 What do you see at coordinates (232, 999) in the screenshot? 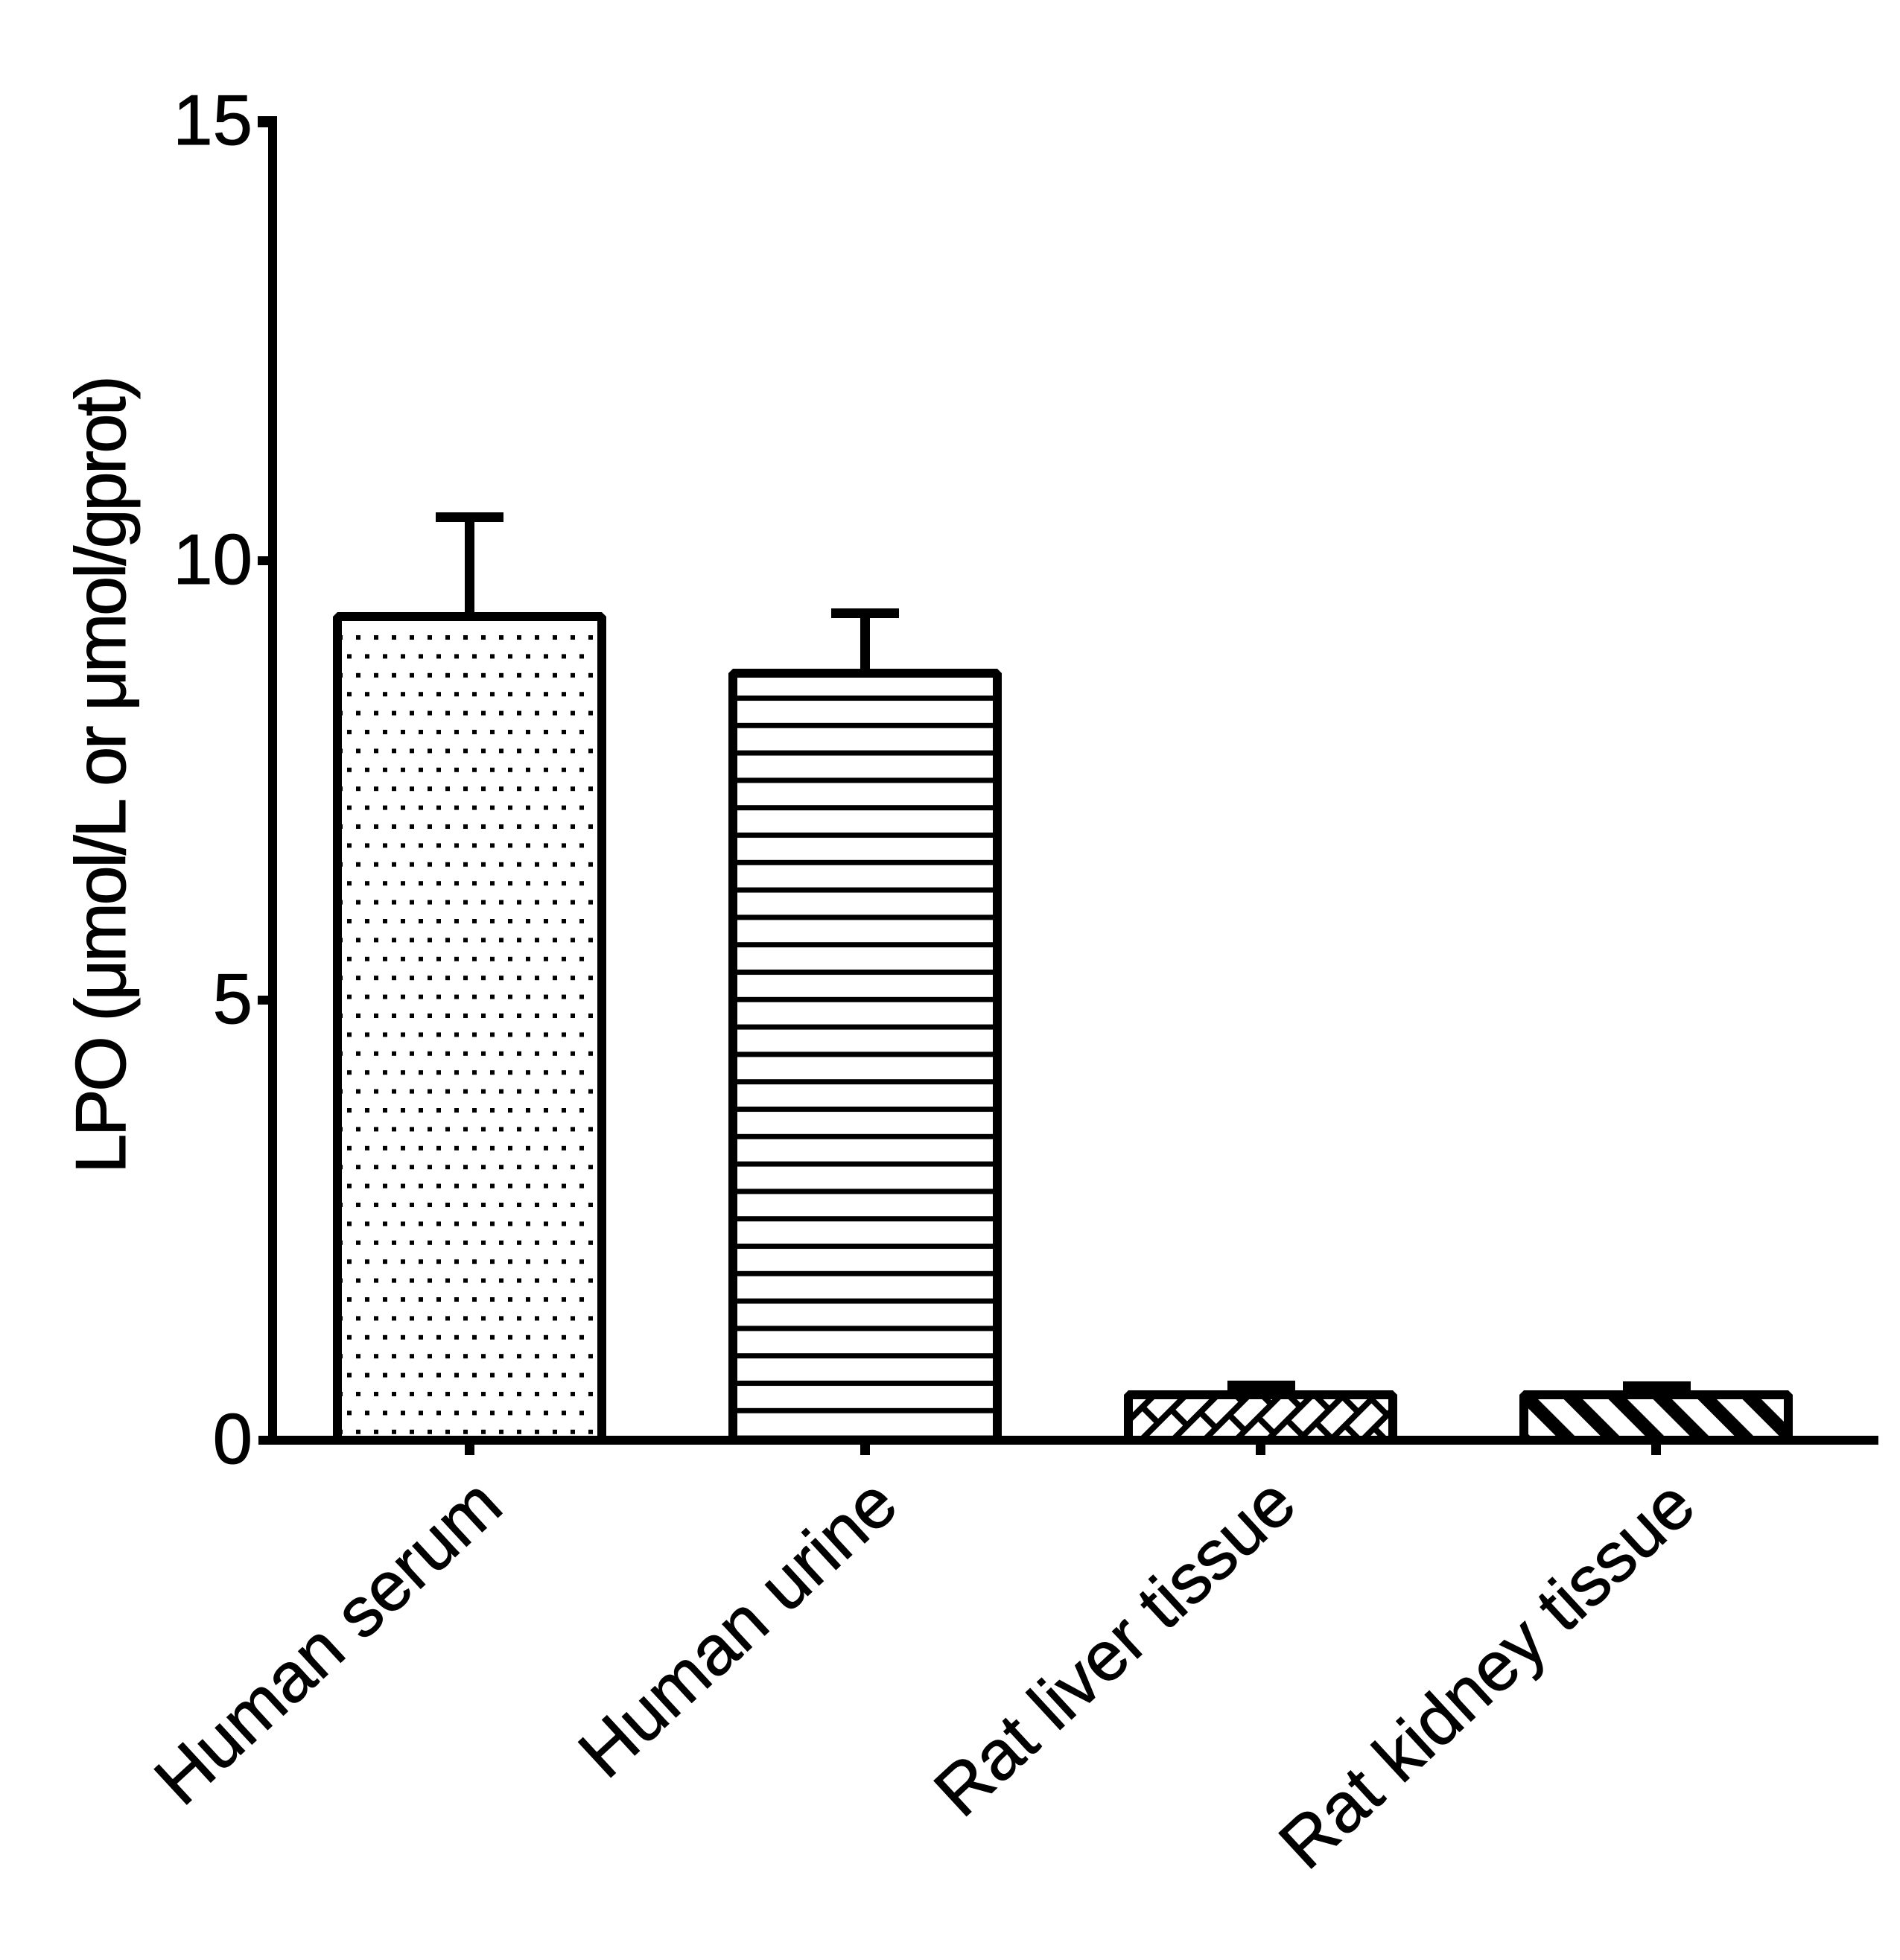
I see `svg-text: 5` at bounding box center [232, 999].